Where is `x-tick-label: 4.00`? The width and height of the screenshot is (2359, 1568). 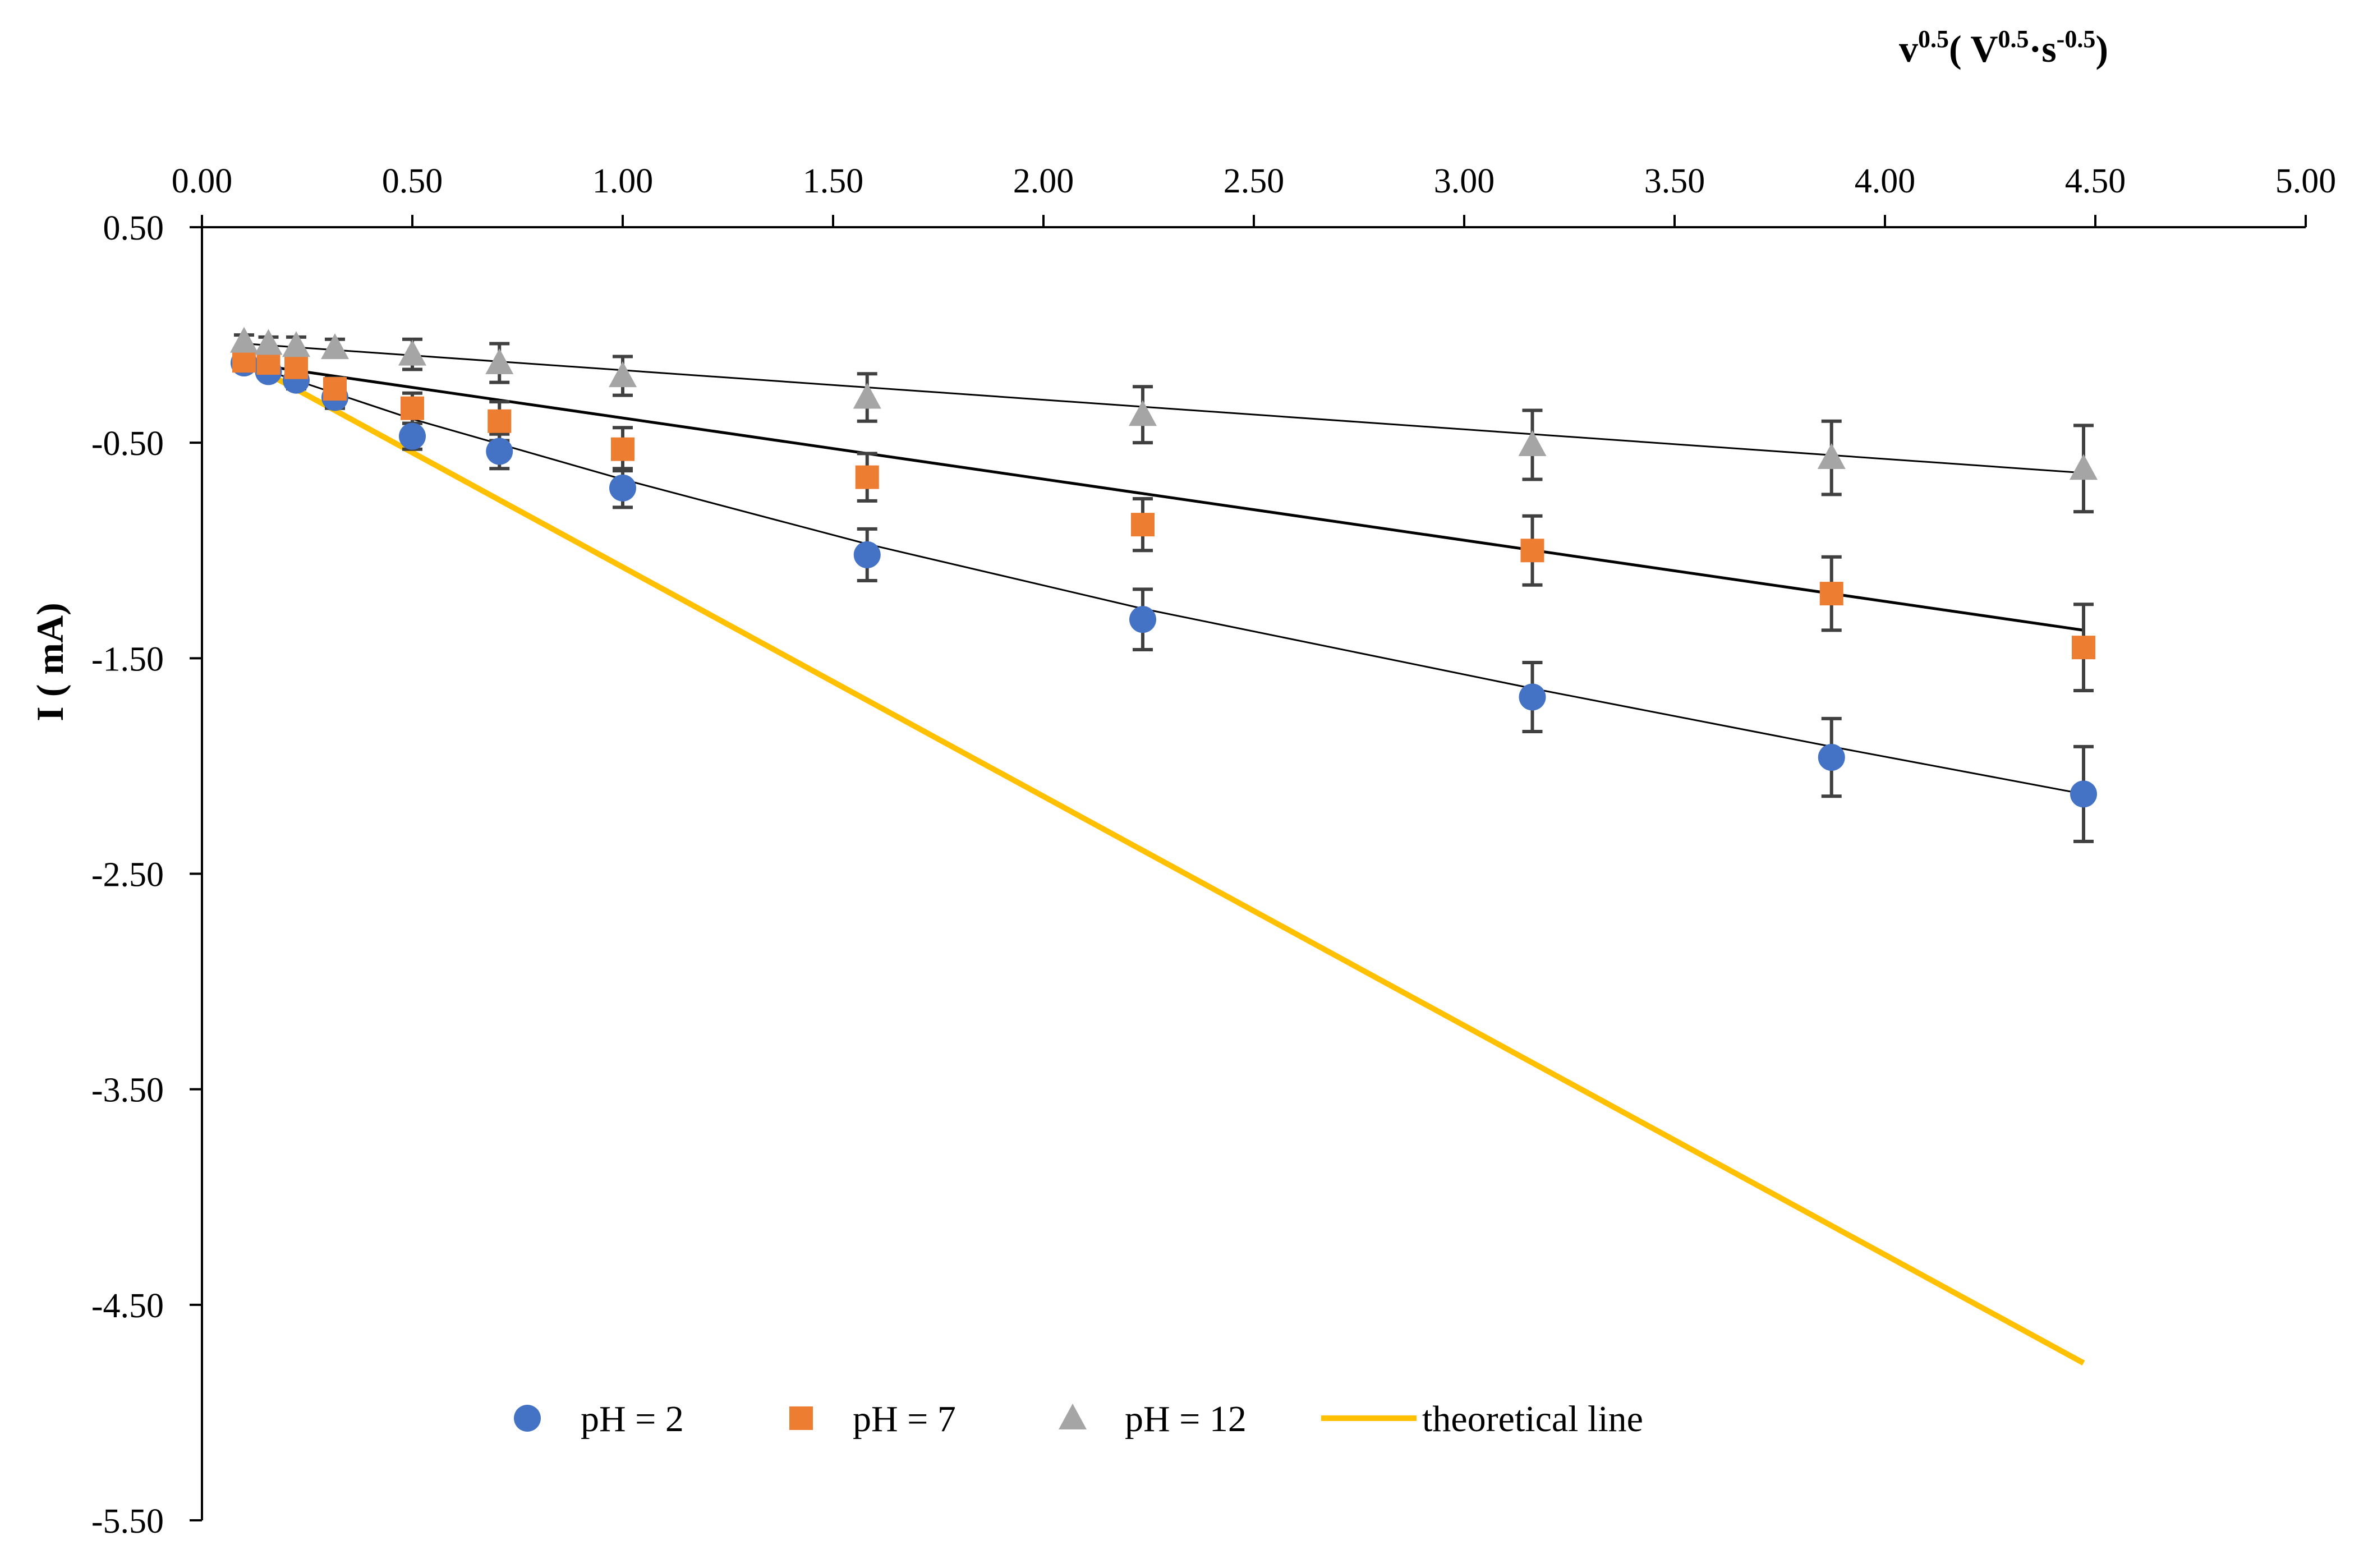 x-tick-label: 4.00 is located at coordinates (1885, 181).